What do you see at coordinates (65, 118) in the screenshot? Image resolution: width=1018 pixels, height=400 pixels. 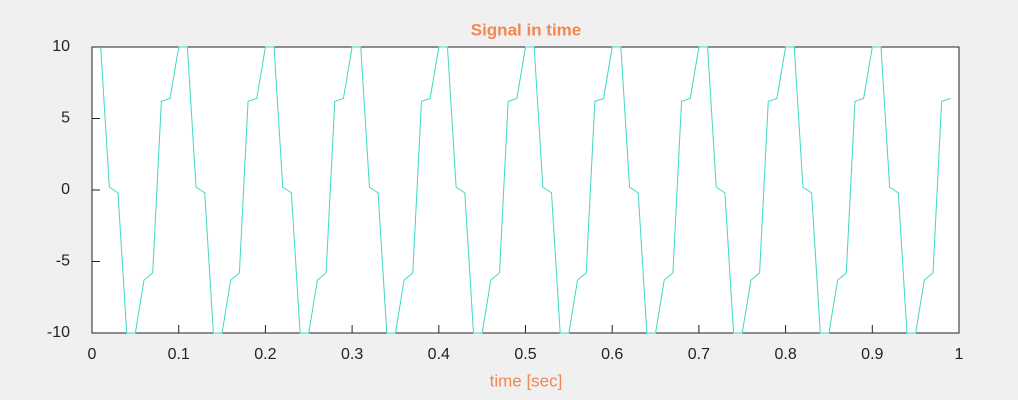 I see `y-tick-label: 5` at bounding box center [65, 118].